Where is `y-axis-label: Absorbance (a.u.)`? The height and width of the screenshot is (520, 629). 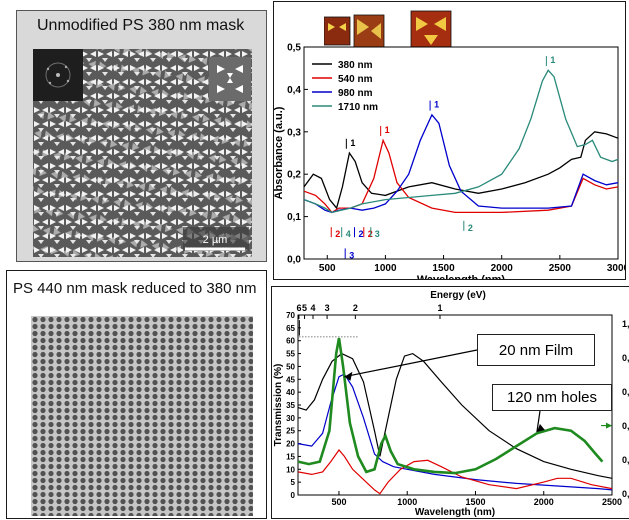 y-axis-label: Absorbance (a.u.) is located at coordinates (279, 152).